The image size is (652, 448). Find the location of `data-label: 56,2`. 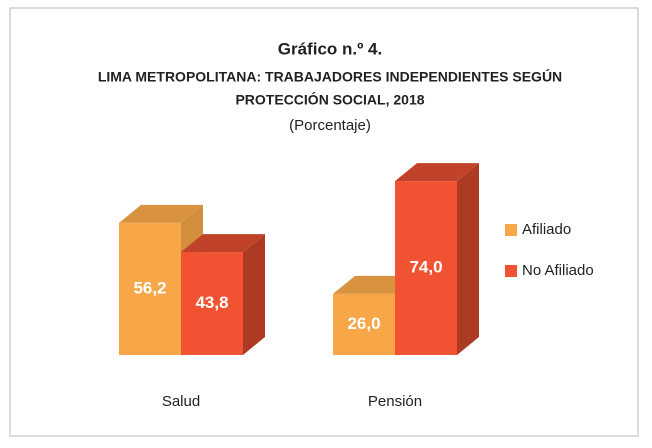

data-label: 56,2 is located at coordinates (149, 287).